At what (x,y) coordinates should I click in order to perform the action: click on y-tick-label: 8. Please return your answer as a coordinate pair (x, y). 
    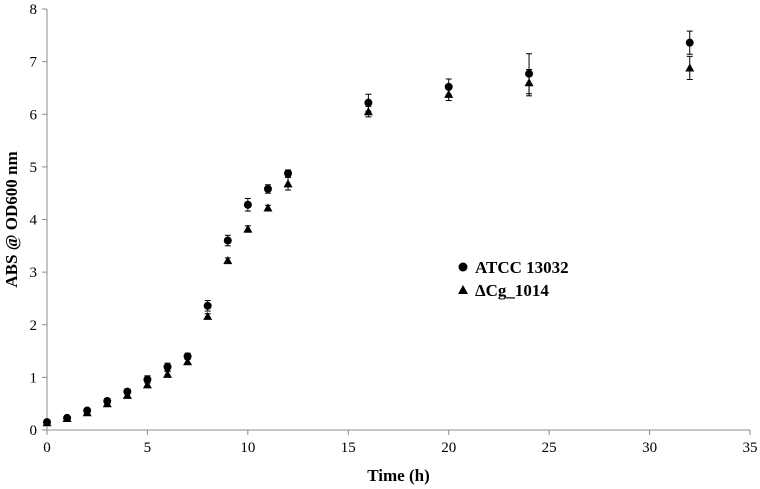
    Looking at the image, I should click on (34, 10).